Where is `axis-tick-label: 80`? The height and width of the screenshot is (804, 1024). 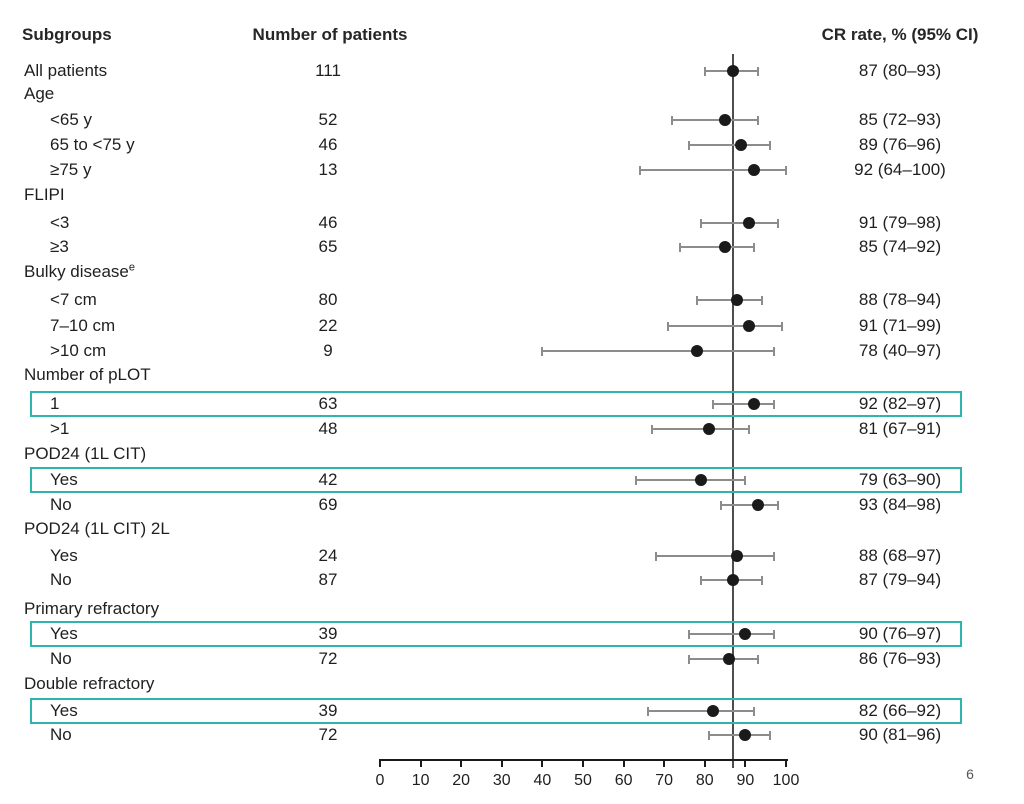 axis-tick-label: 80 is located at coordinates (704, 780).